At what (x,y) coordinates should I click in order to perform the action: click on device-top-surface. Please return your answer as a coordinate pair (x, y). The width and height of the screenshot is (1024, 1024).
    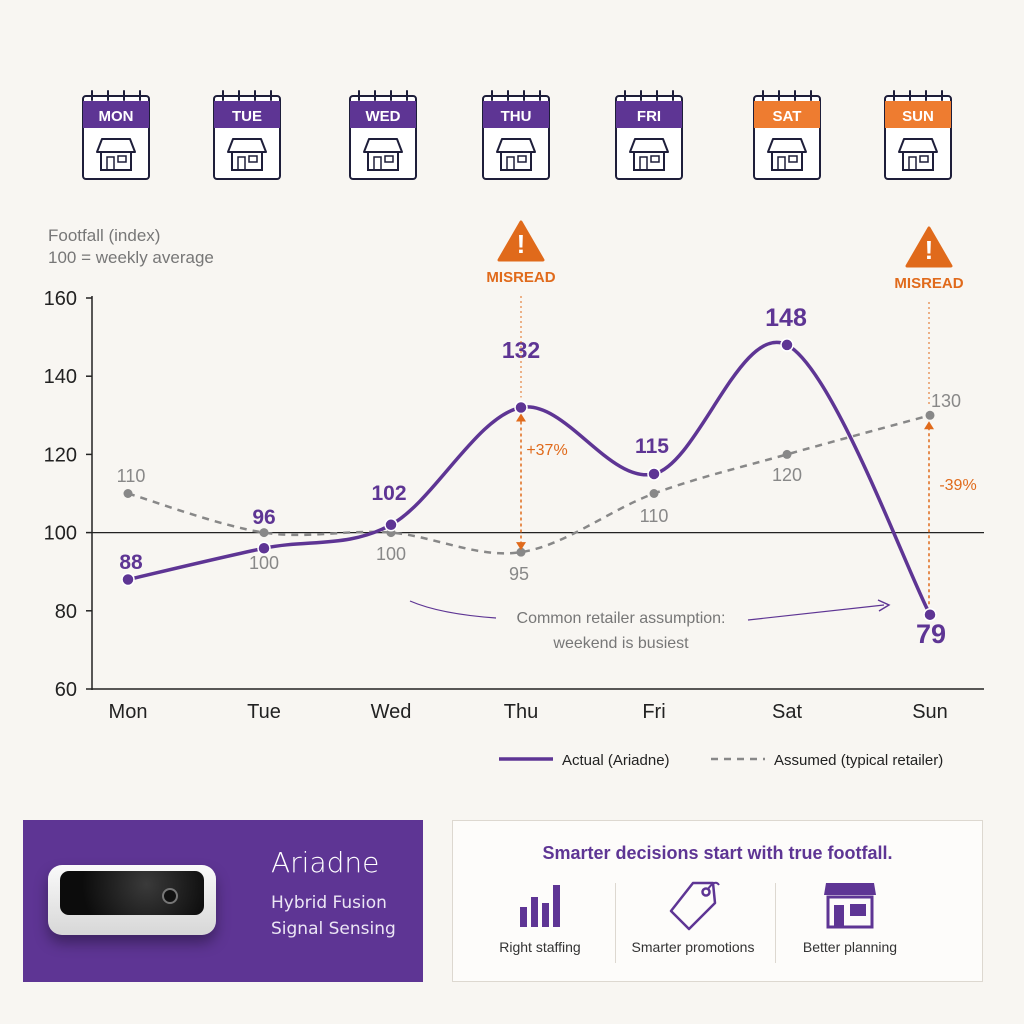
    Looking at the image, I should click on (132, 893).